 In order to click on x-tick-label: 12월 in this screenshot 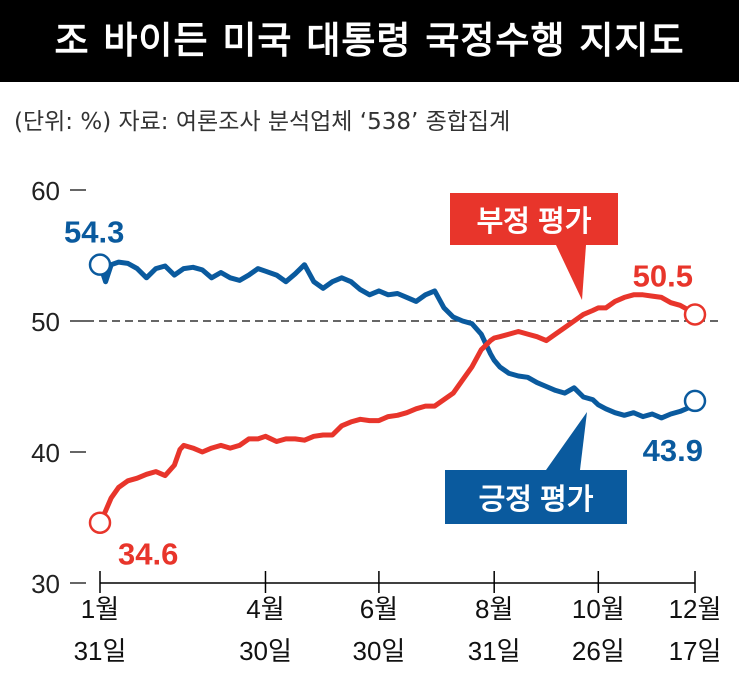, I will do `click(695, 609)`.